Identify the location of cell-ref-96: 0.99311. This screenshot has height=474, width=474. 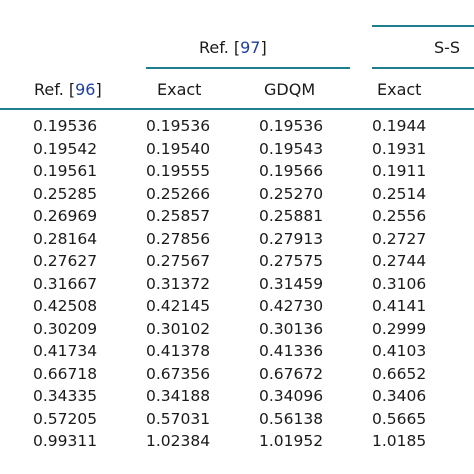
(65, 441).